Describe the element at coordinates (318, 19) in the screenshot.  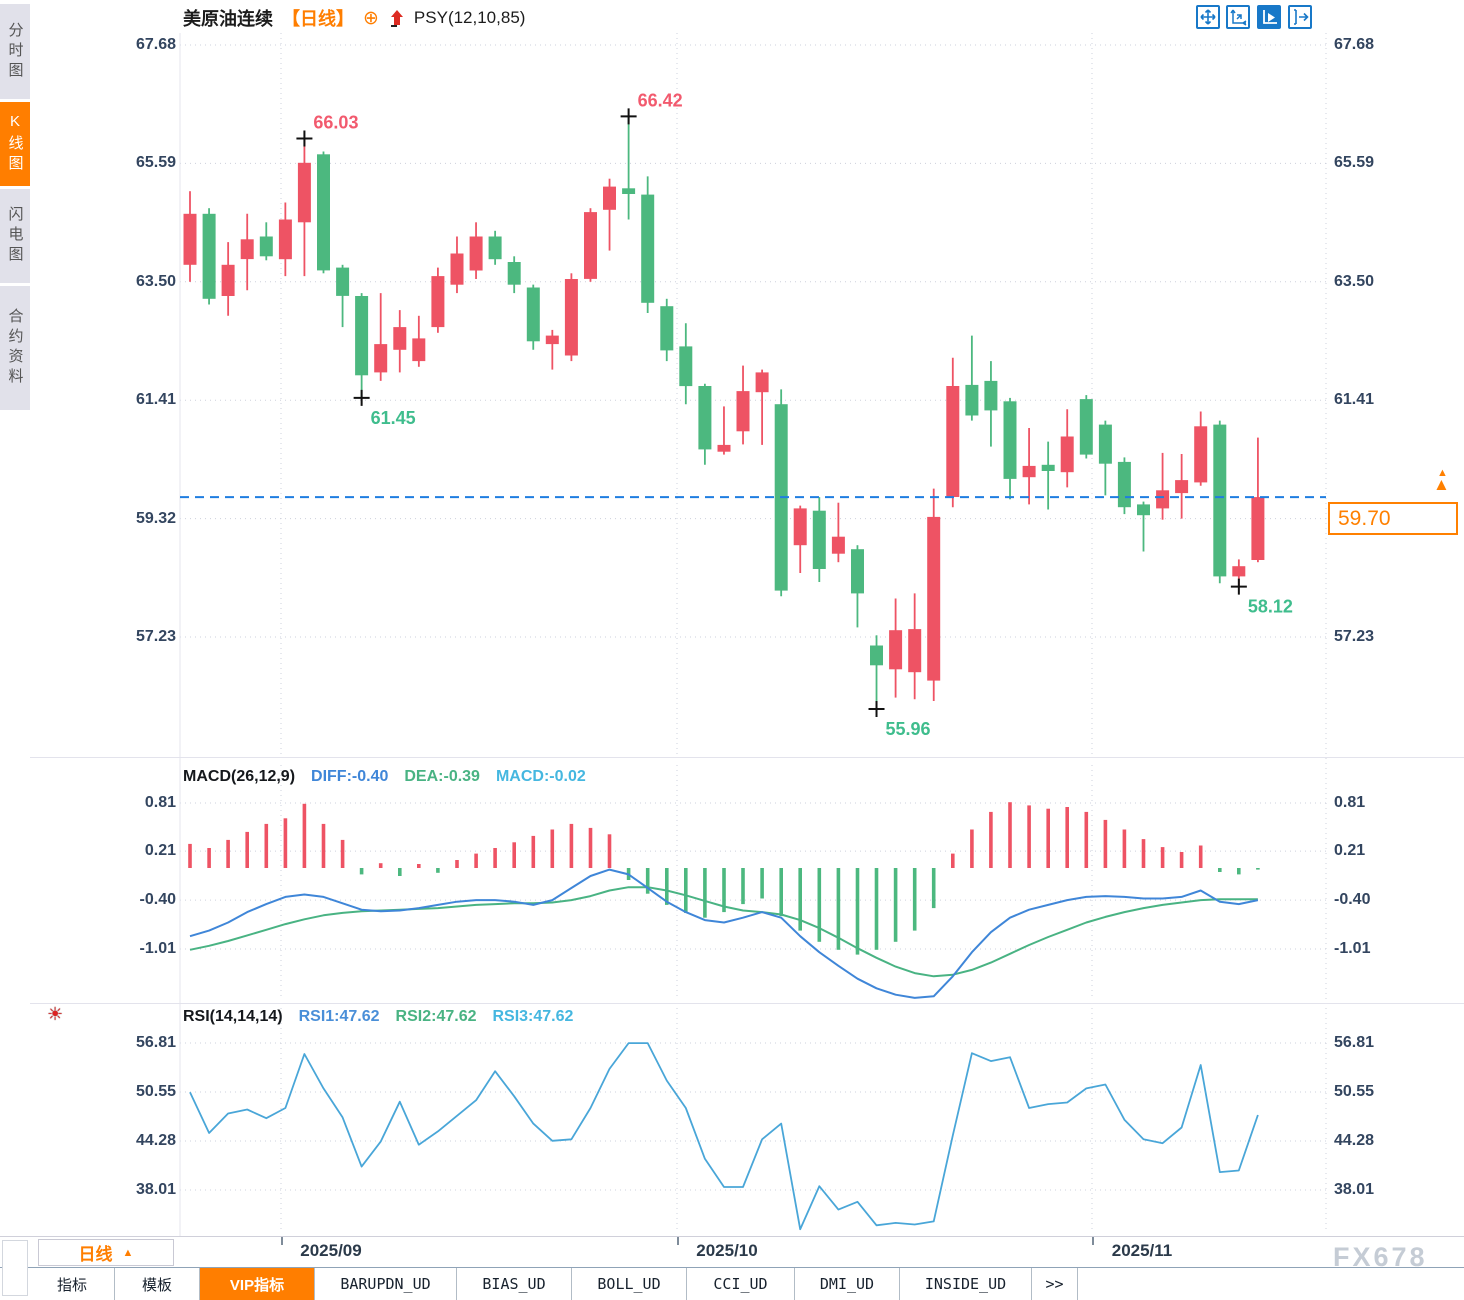
I see `period-tag: 【日线】` at that location.